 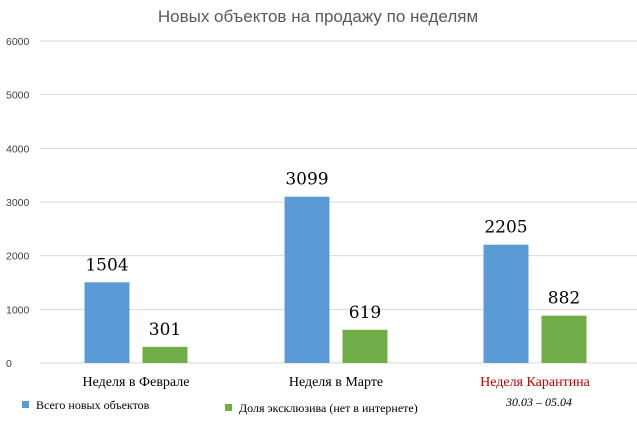 What do you see at coordinates (564, 299) in the screenshot?
I see `data-label: 882` at bounding box center [564, 299].